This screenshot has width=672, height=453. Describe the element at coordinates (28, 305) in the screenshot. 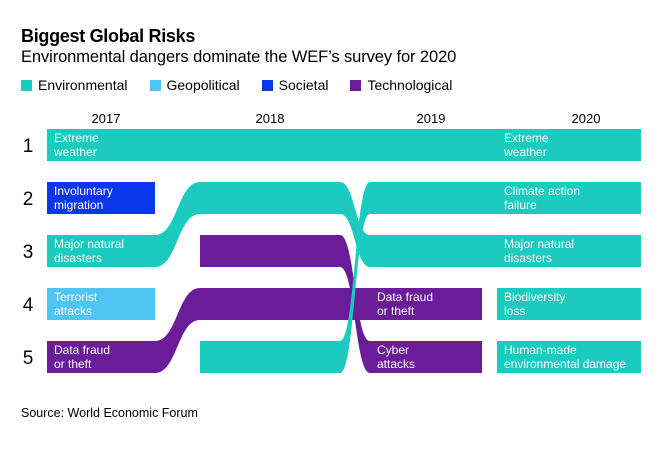

I see `rank-label-4: 4` at that location.